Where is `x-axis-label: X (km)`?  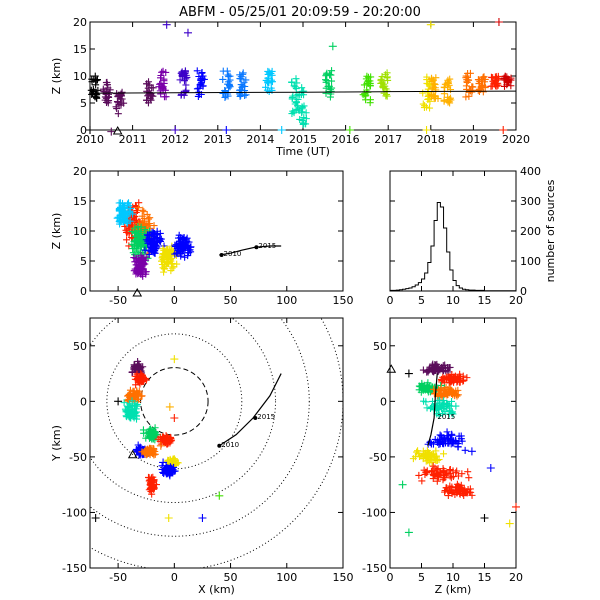 x-axis-label: X (km) is located at coordinates (216, 589).